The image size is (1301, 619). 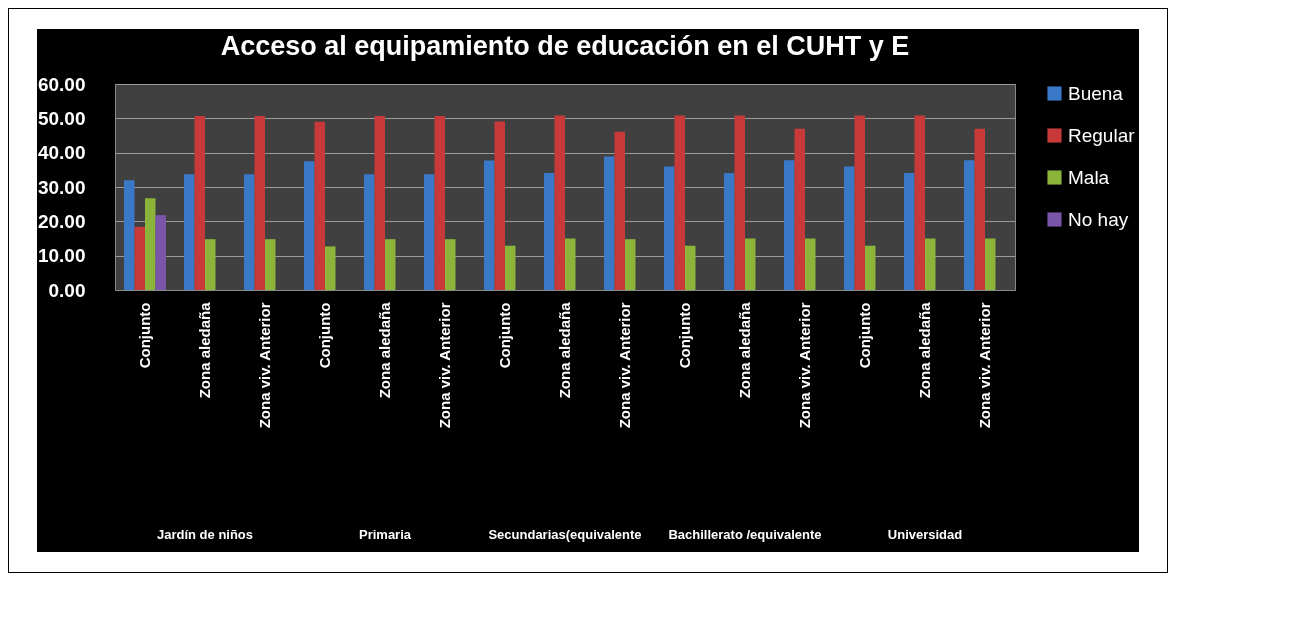 I want to click on y-tick-label: 10.00, so click(x=61, y=256).